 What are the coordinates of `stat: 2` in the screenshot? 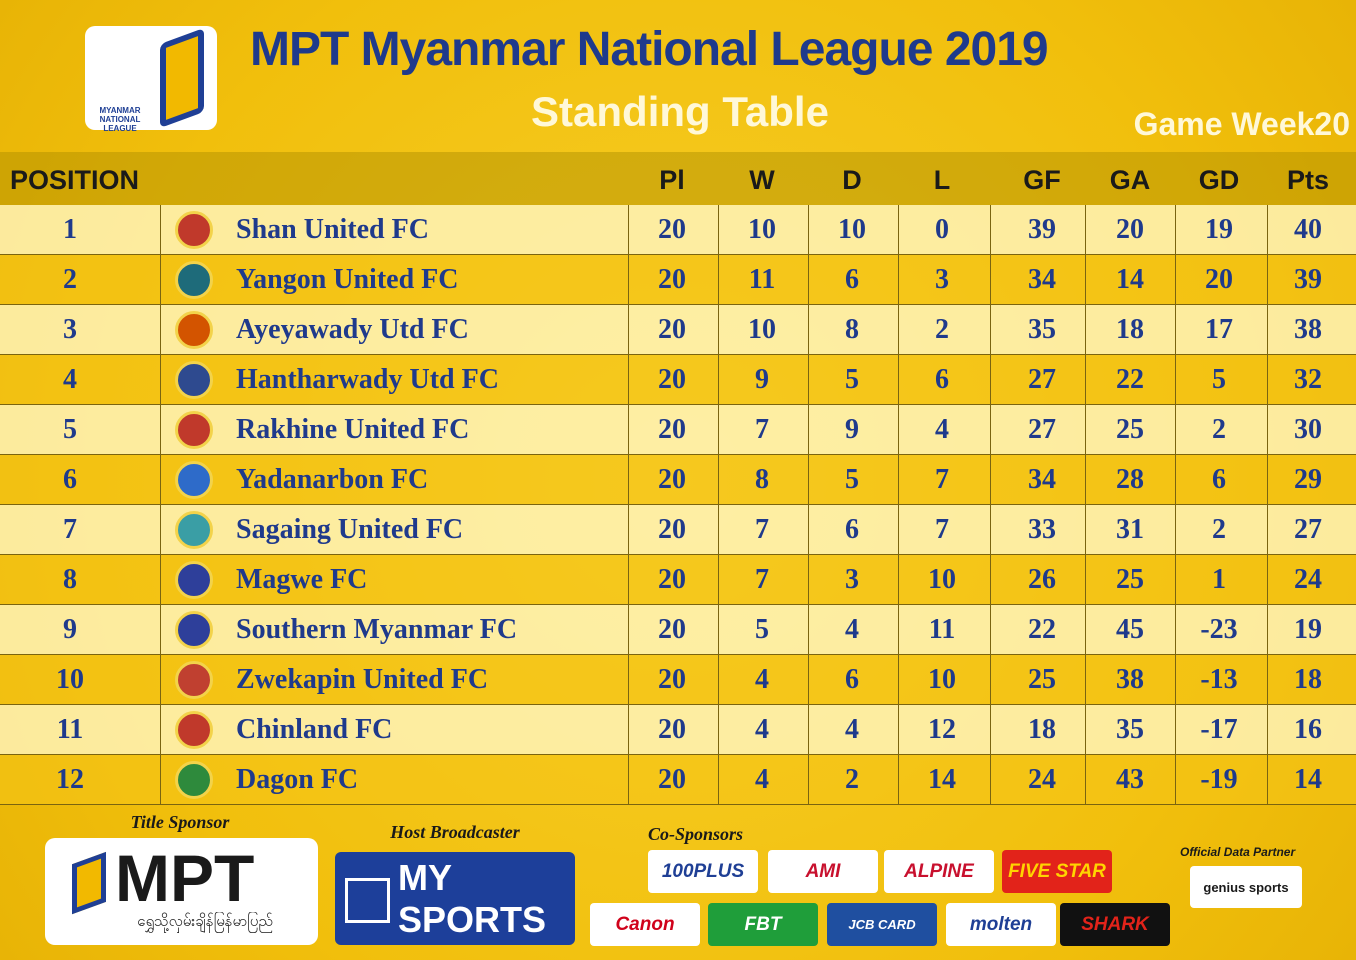 It's located at (852, 779).